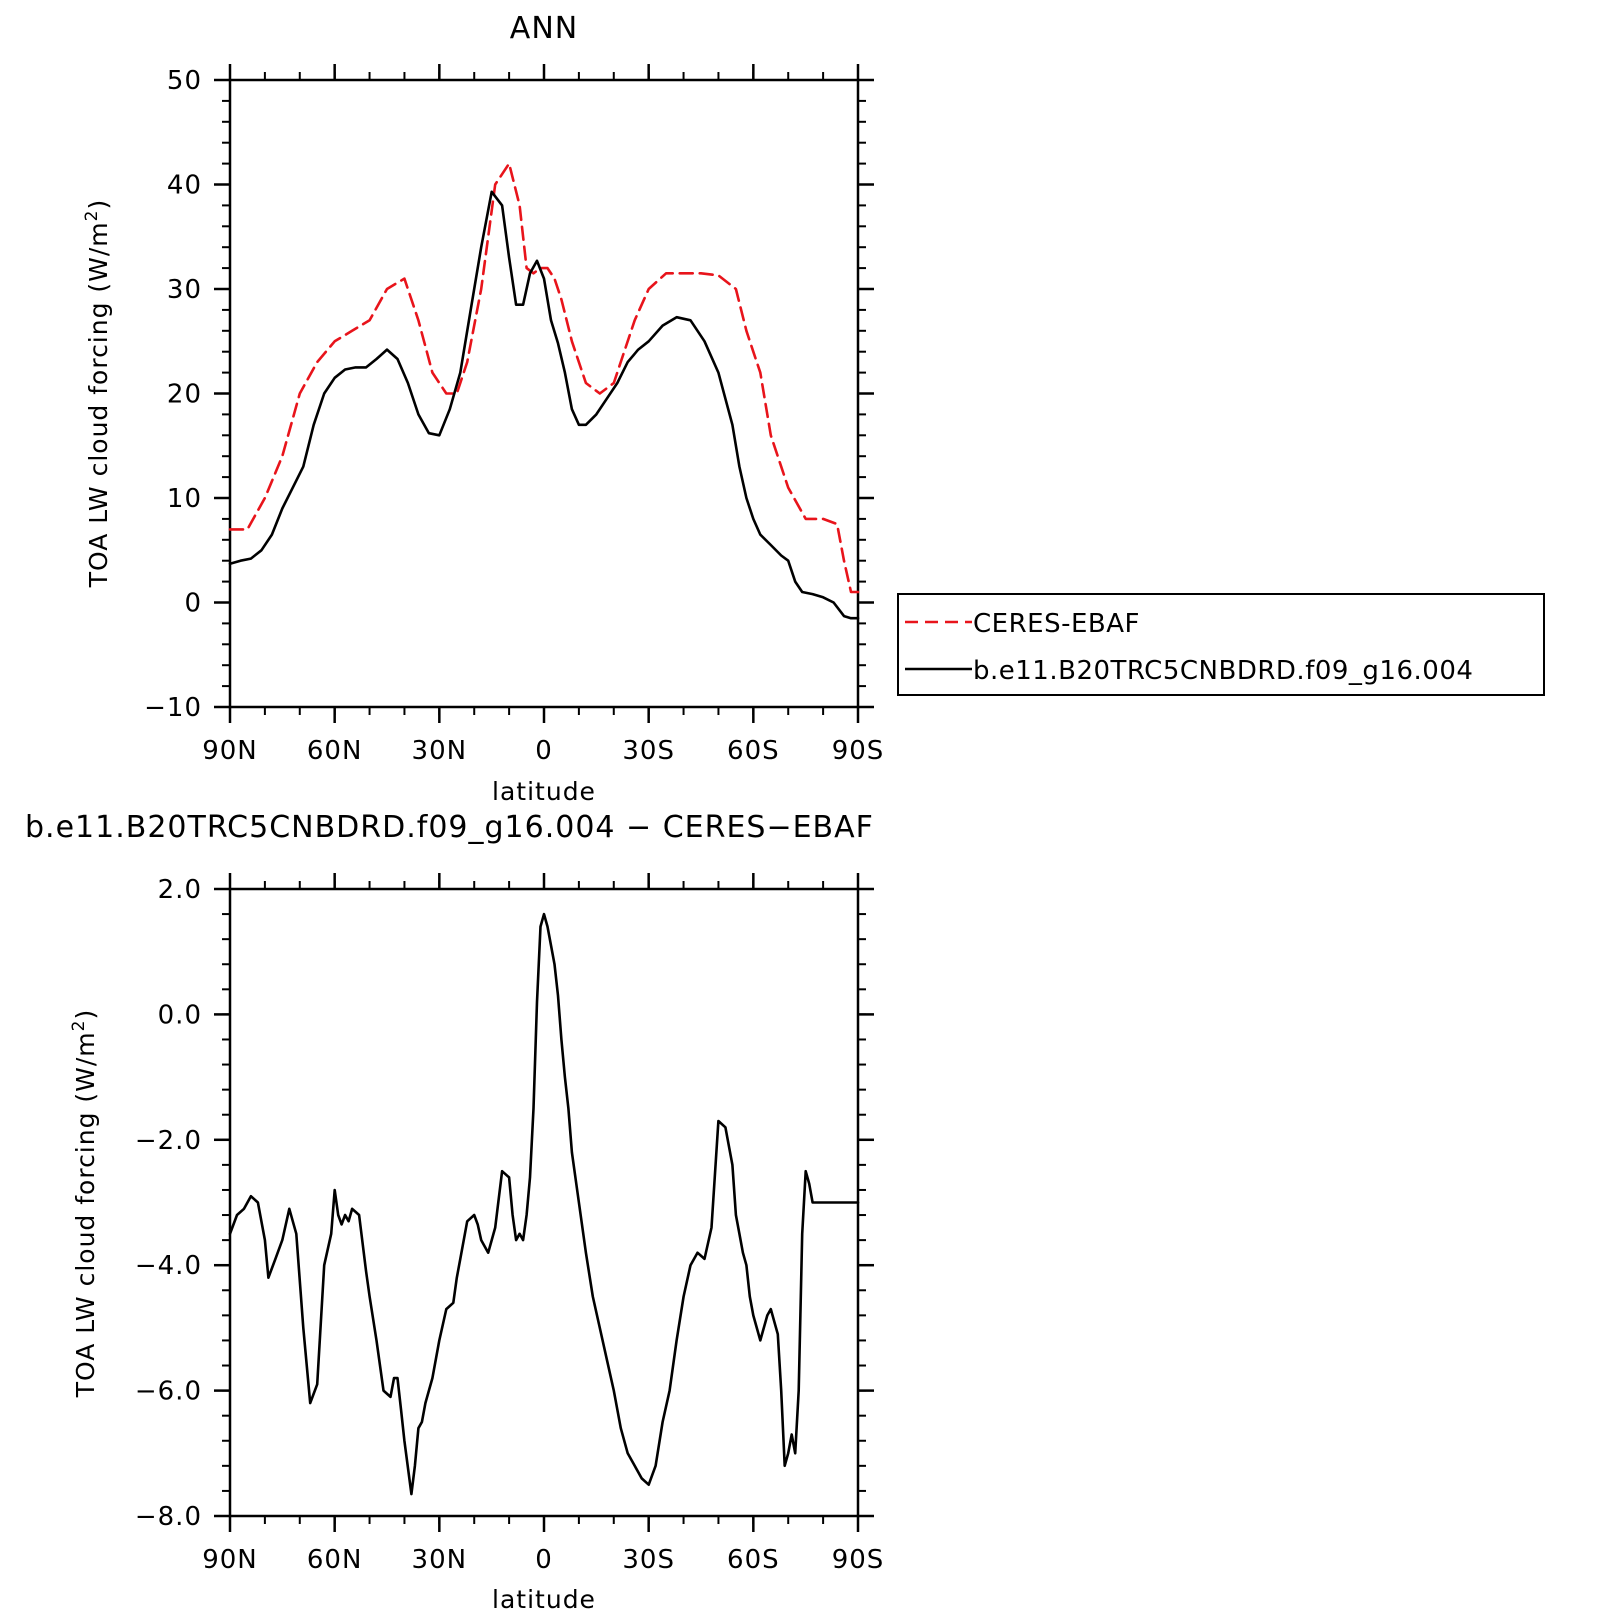 The height and width of the screenshot is (1613, 1614). Describe the element at coordinates (544, 28) in the screenshot. I see `chart-title: ANN` at that location.